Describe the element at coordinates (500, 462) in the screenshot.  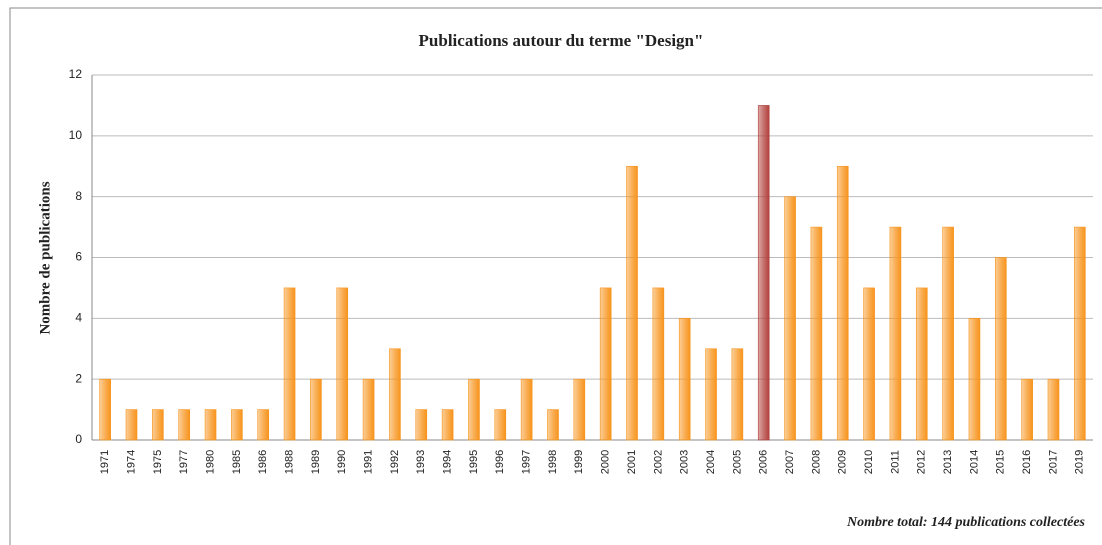
I see `x-tick-label: 1996` at that location.